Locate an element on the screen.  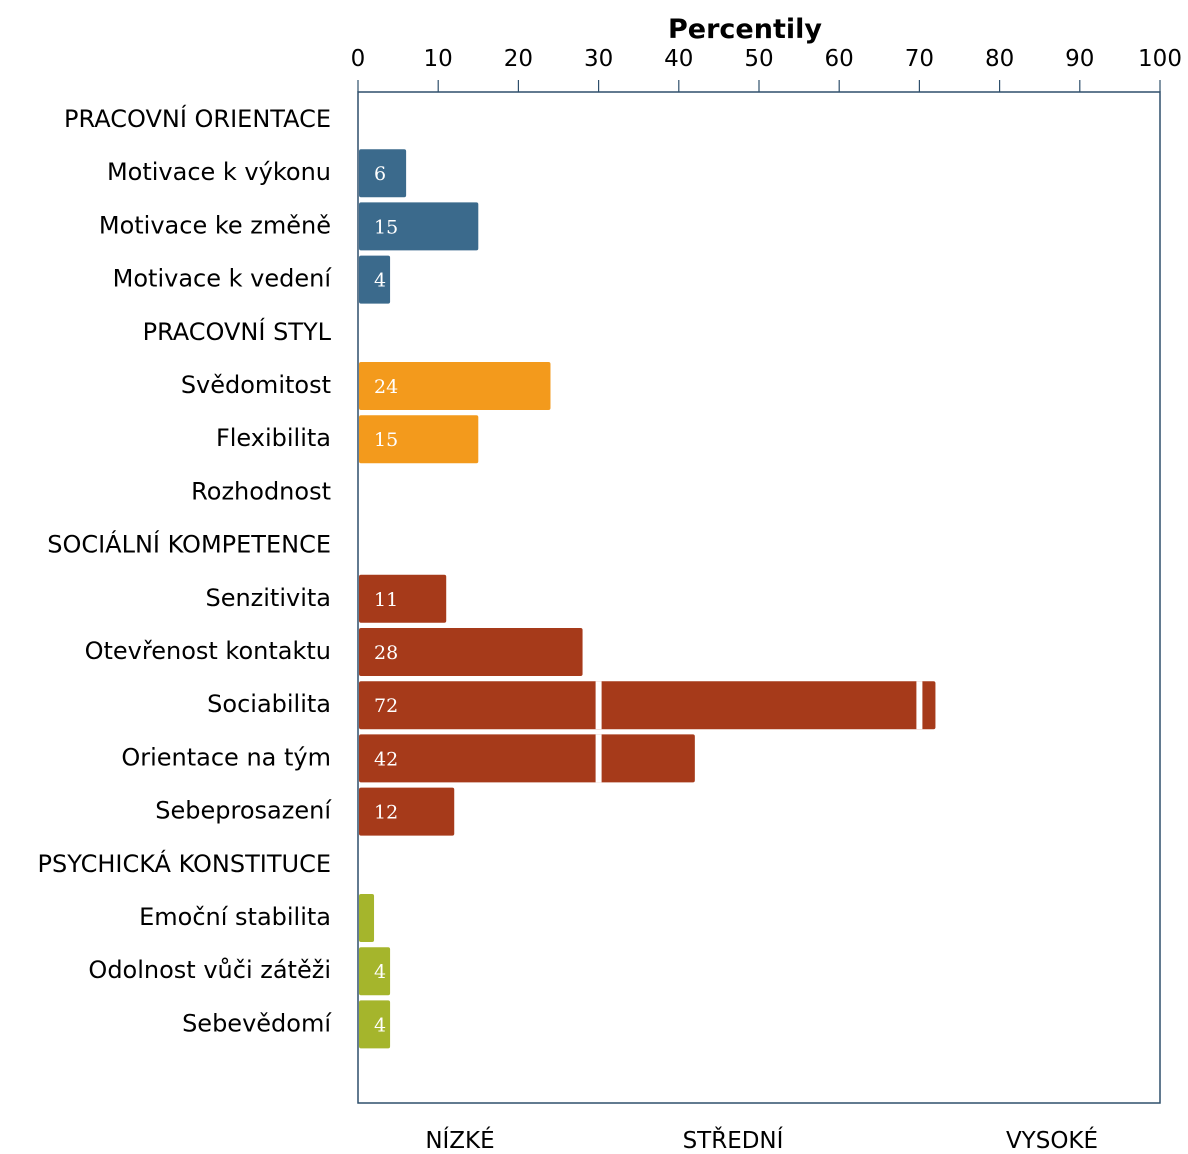
band-label: NÍZKÉ is located at coordinates (459, 1140).